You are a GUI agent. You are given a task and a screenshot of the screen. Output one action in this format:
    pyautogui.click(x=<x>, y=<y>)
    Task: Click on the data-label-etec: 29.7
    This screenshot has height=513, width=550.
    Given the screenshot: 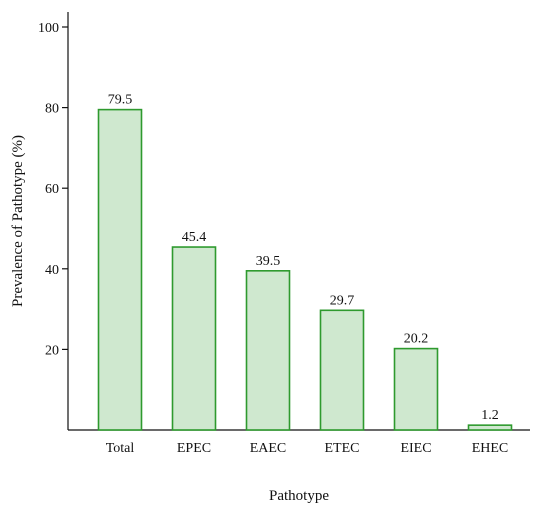 What is the action you would take?
    pyautogui.click(x=342, y=300)
    